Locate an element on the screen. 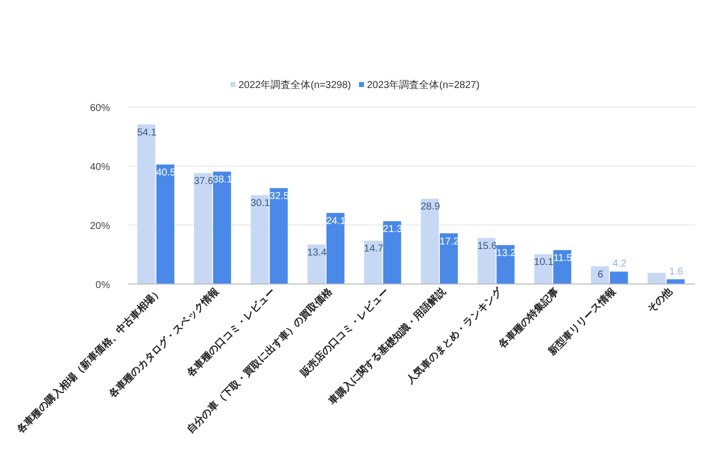 The image size is (710, 474). data-label: 37.6 is located at coordinates (204, 182).